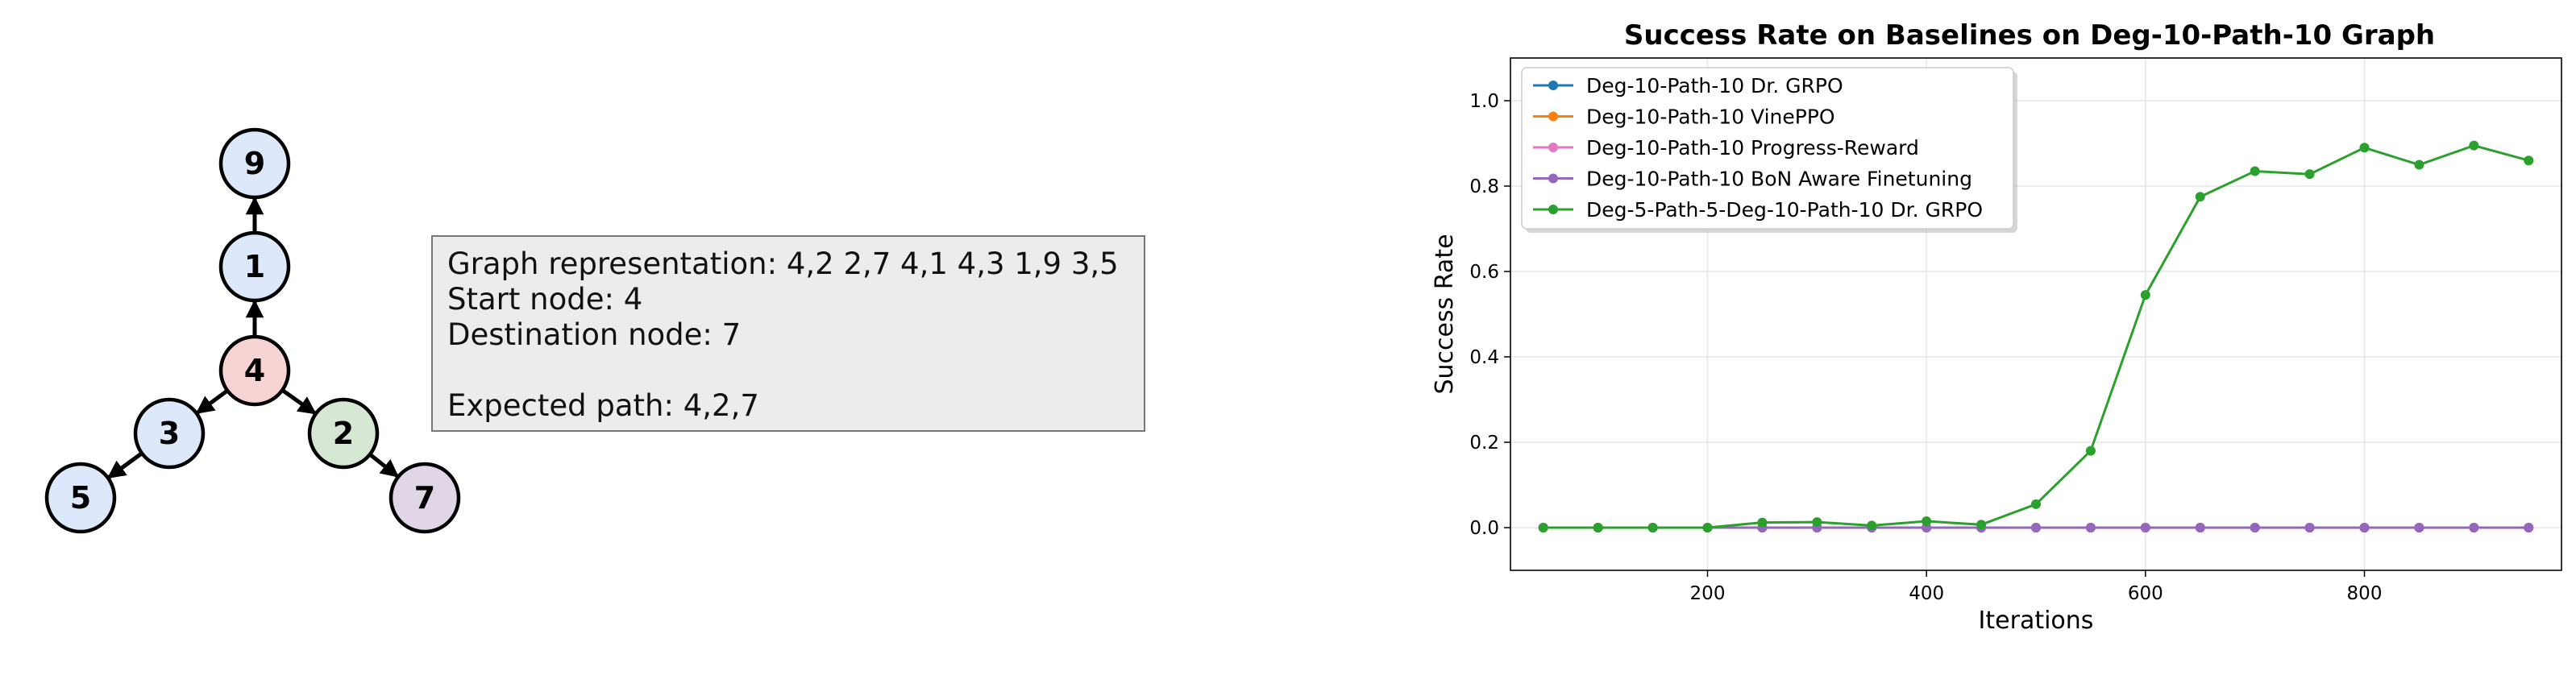 Image resolution: width=2576 pixels, height=696 pixels. I want to click on y-tick-label: 0.0, so click(1484, 528).